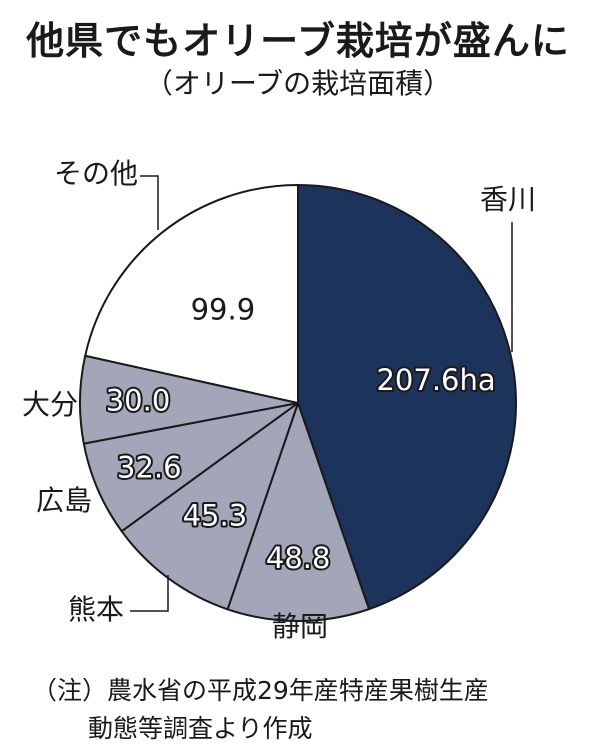 The image size is (596, 756). Describe the element at coordinates (260, 710) in the screenshot. I see `source-note: （注）農水省の平成29年産特産果樹生産 動態等調査より作成` at that location.